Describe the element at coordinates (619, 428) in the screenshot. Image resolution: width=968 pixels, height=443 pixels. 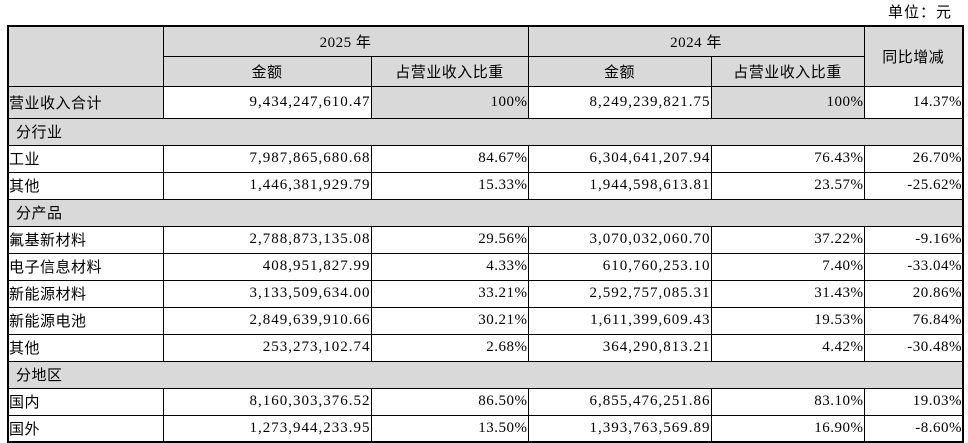
I see `cell-amount-2024: 1,393,763,569.89` at that location.